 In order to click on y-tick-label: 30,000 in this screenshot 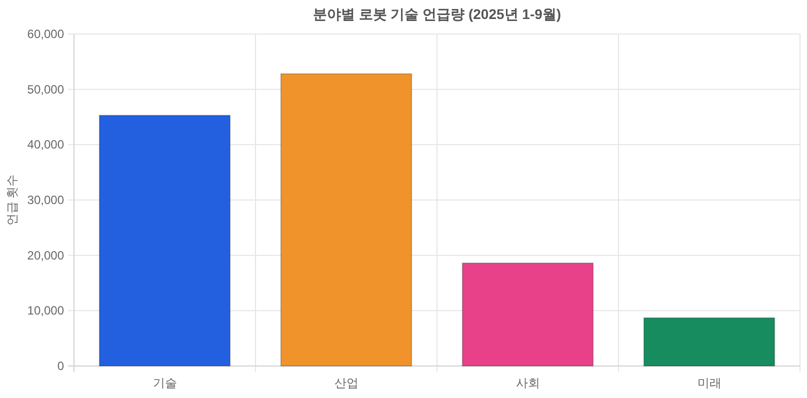, I will do `click(45, 200)`.